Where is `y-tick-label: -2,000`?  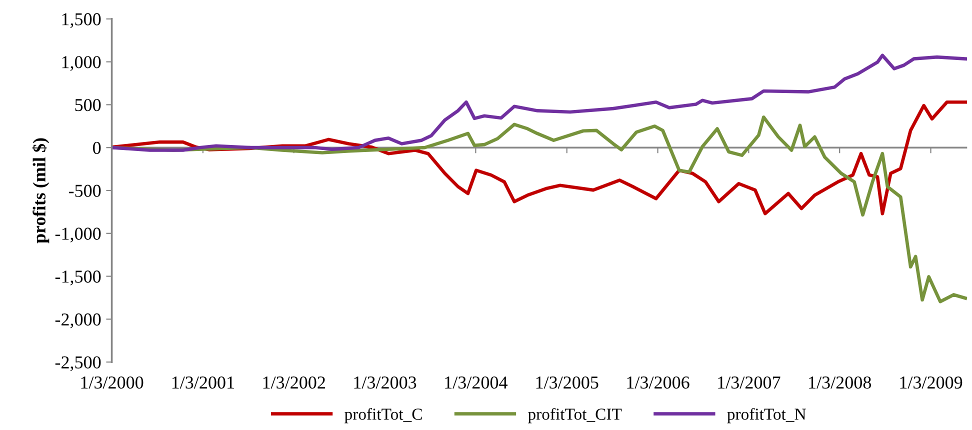 y-tick-label: -2,000 is located at coordinates (78, 320).